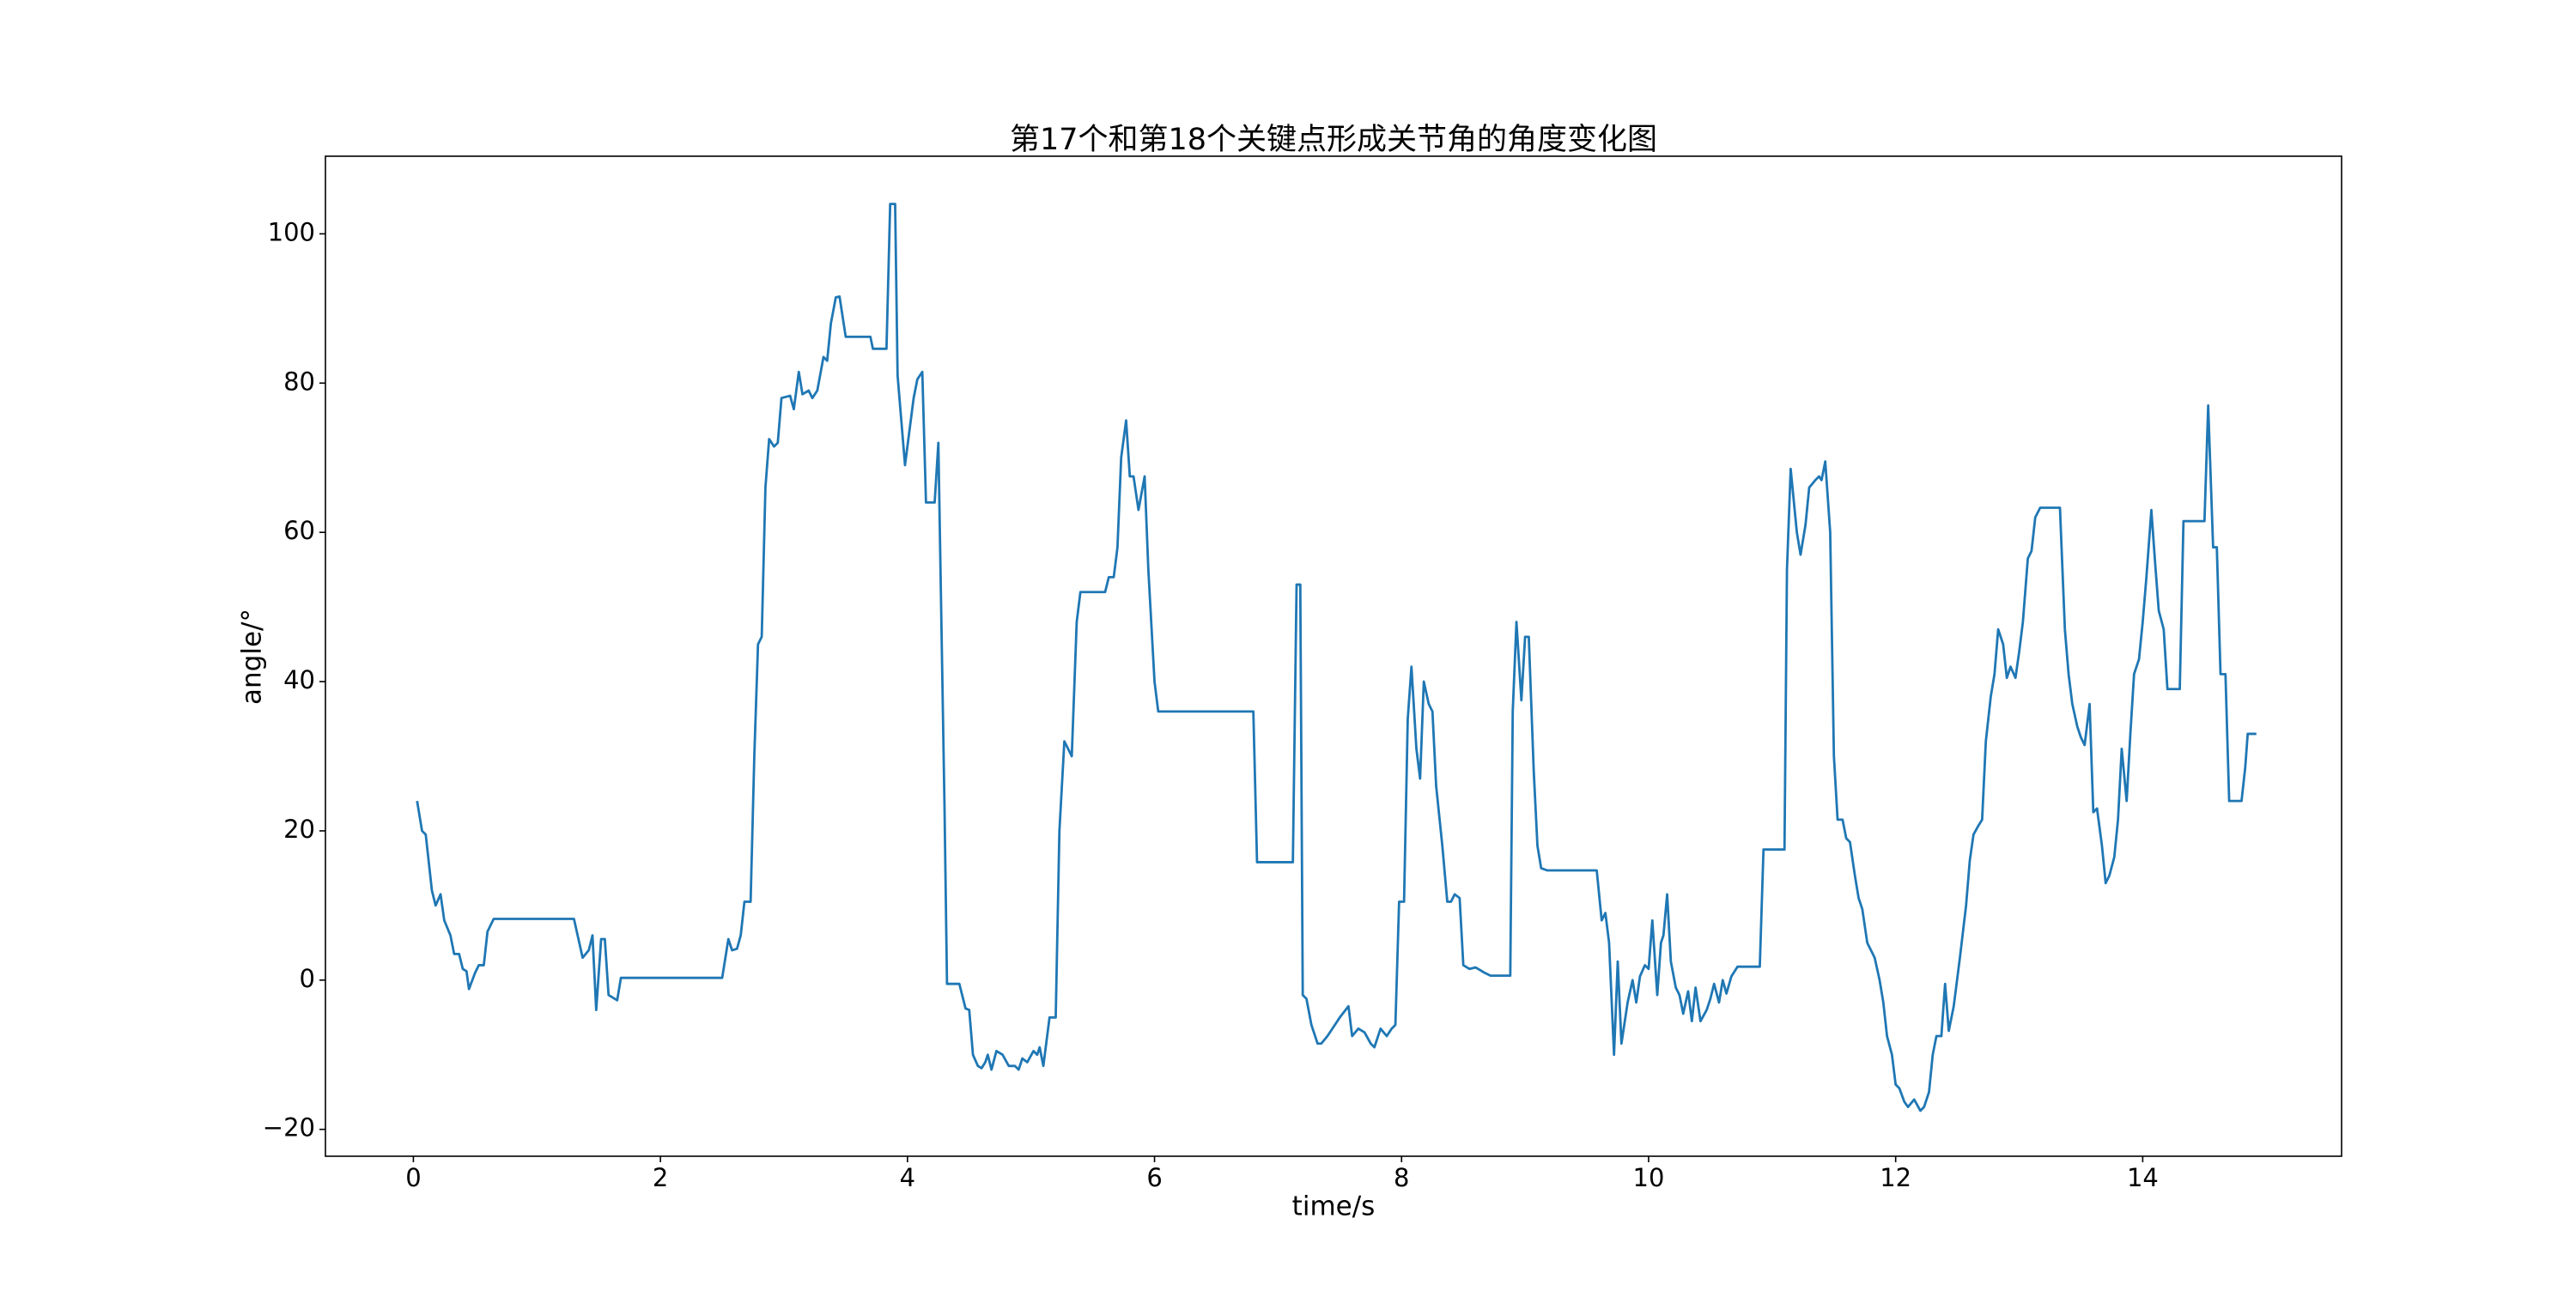  What do you see at coordinates (1334, 1206) in the screenshot?
I see `x-axis-label: time/s` at bounding box center [1334, 1206].